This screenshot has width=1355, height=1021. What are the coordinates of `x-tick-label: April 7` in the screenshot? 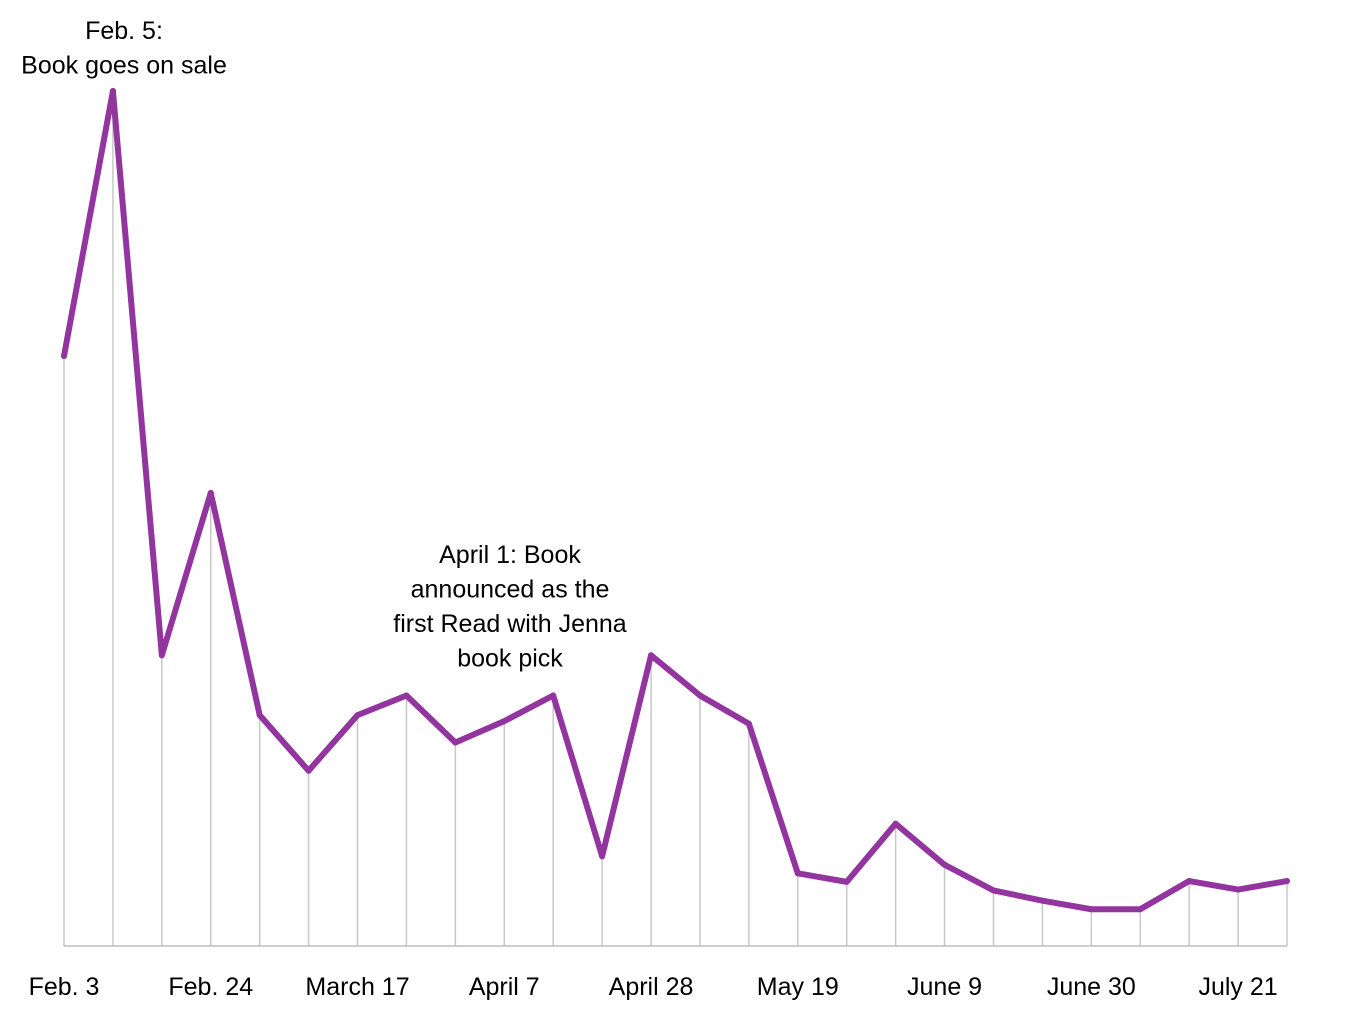 It's located at (504, 987).